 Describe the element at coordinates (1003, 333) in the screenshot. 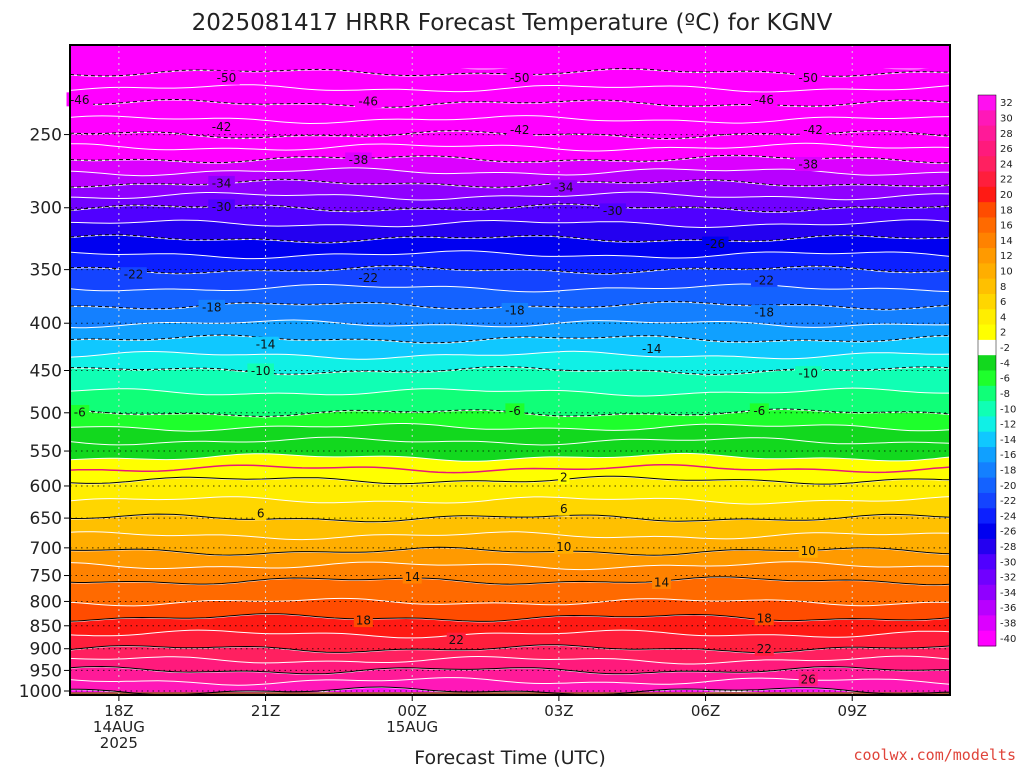

I see `colorbar-label: 2` at that location.